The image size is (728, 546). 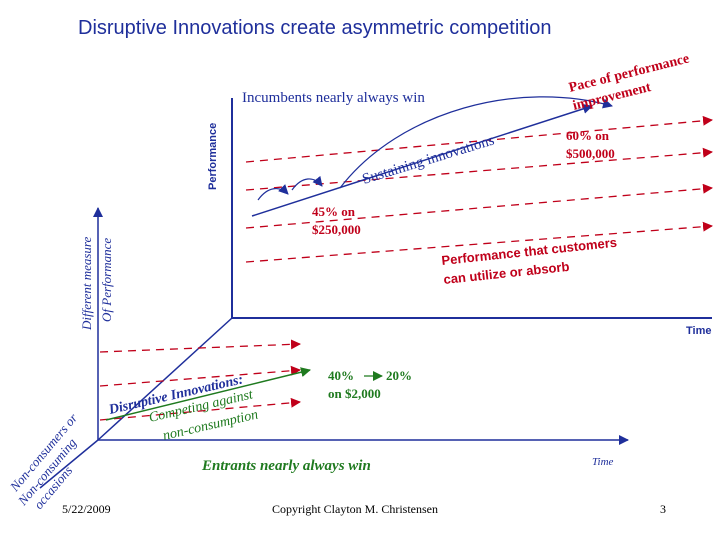 What do you see at coordinates (354, 393) in the screenshot?
I see `price-low-c: on $2,000` at bounding box center [354, 393].